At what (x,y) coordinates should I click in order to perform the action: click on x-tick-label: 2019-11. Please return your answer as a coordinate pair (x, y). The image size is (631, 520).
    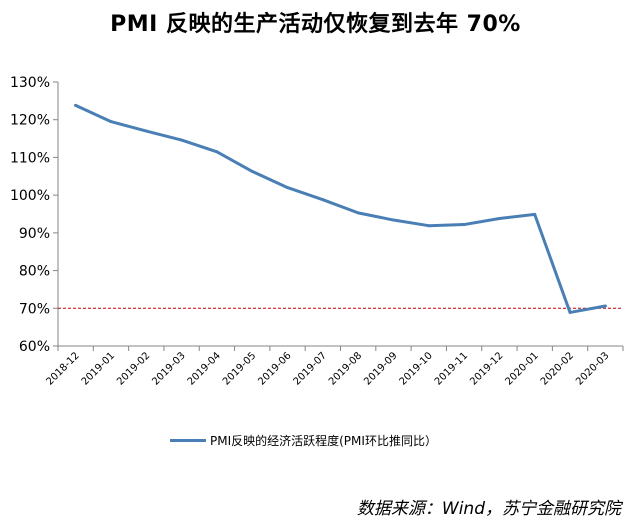
    Looking at the image, I should click on (451, 368).